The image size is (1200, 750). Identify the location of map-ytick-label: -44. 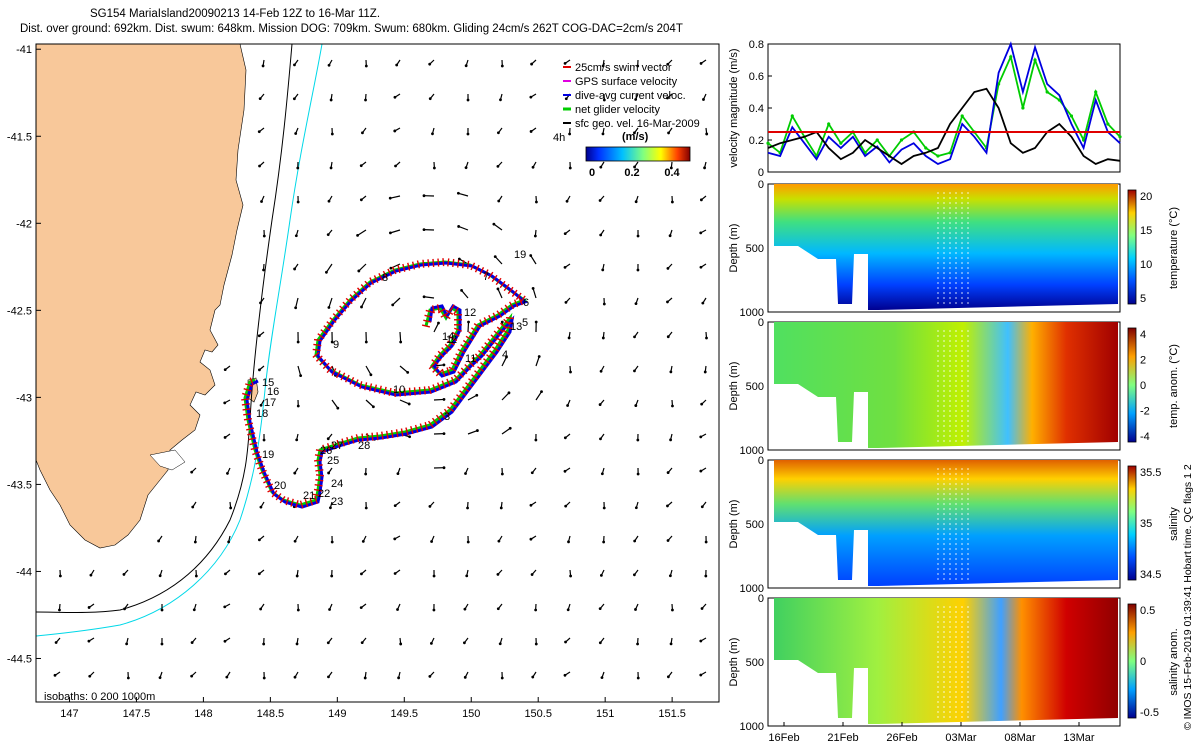
(24, 572).